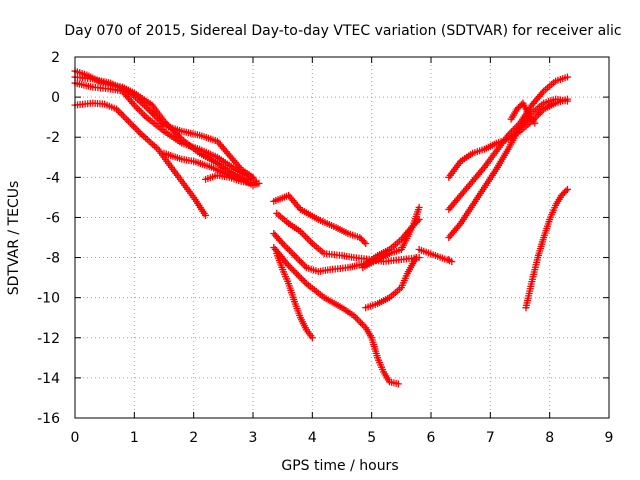 This screenshot has height=480, width=640. Describe the element at coordinates (14, 238) in the screenshot. I see `y-axis-label: SDTVAR / TECUs` at that location.